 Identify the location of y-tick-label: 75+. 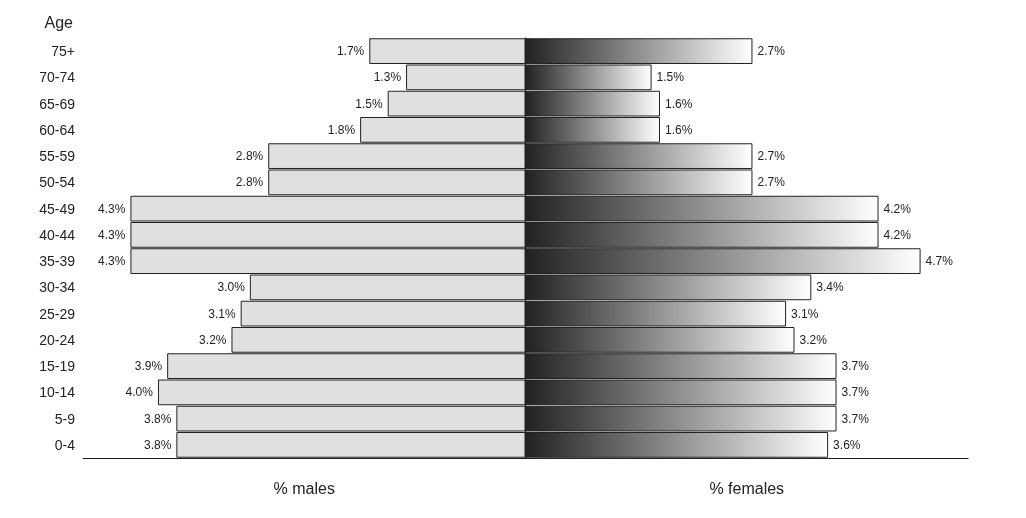
(63, 51).